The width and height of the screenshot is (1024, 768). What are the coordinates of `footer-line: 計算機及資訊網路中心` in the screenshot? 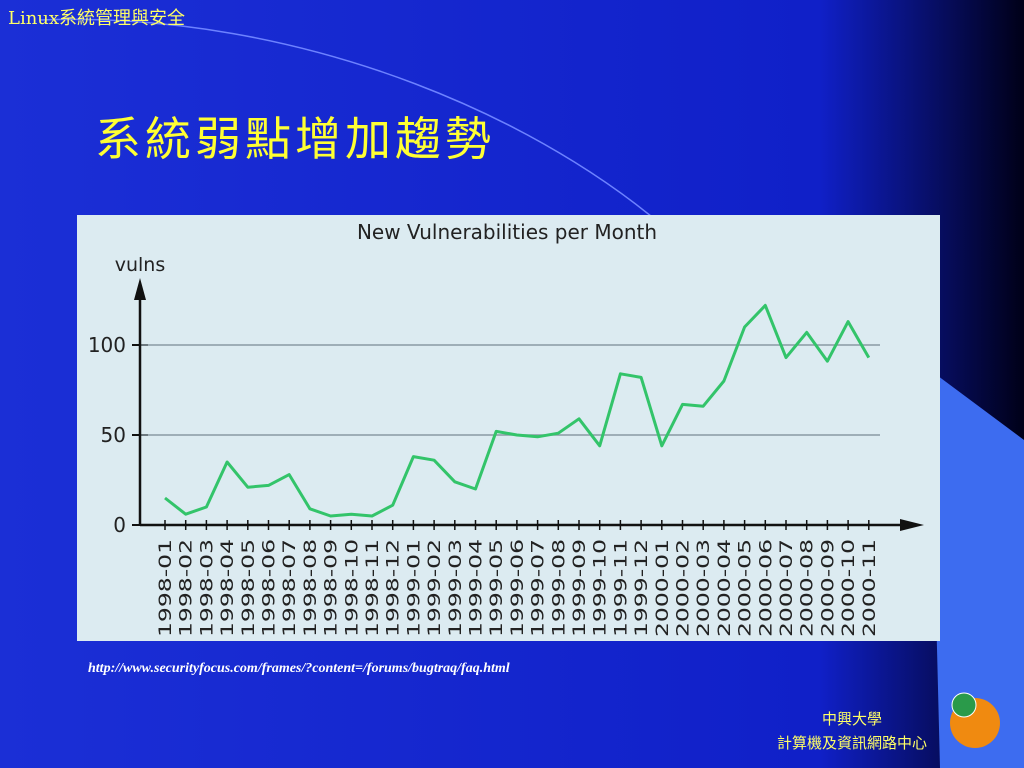 It's located at (852, 743).